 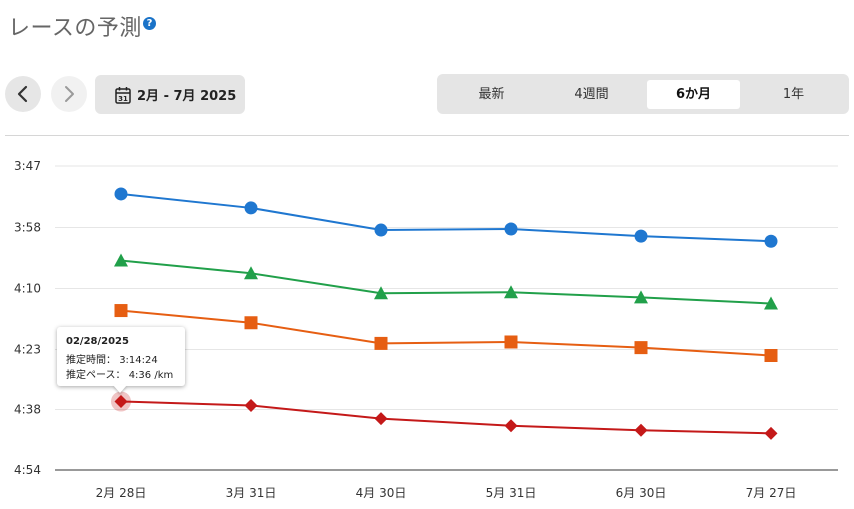 I want to click on y-tick-label: 4:54, so click(x=27, y=470).